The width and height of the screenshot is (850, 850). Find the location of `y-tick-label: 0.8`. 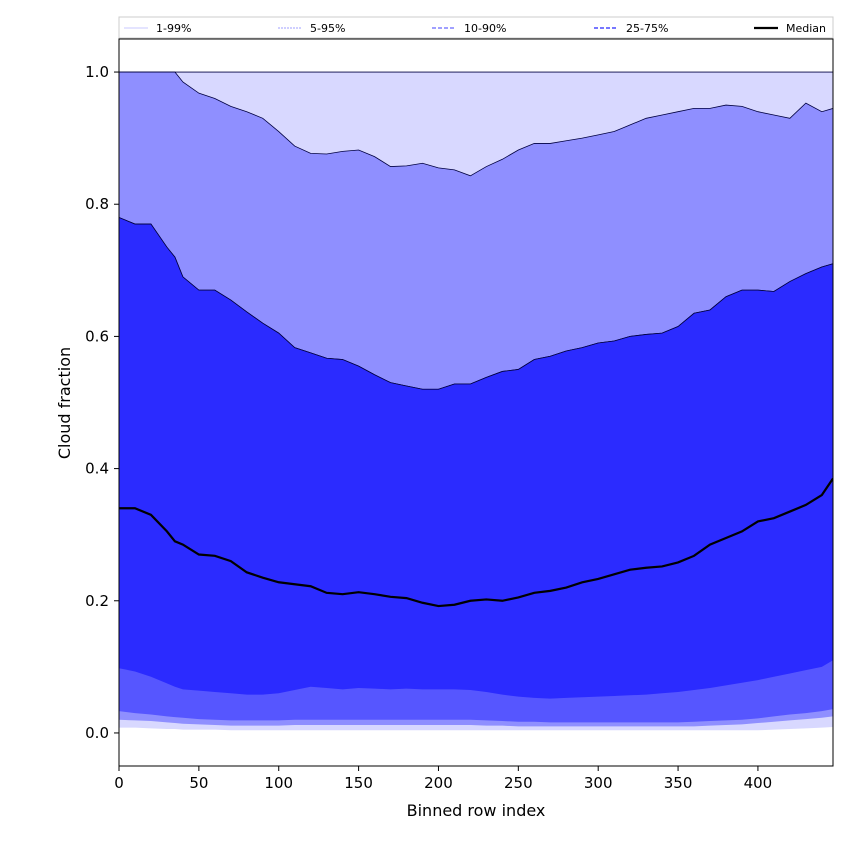

y-tick-label: 0.8 is located at coordinates (97, 204).